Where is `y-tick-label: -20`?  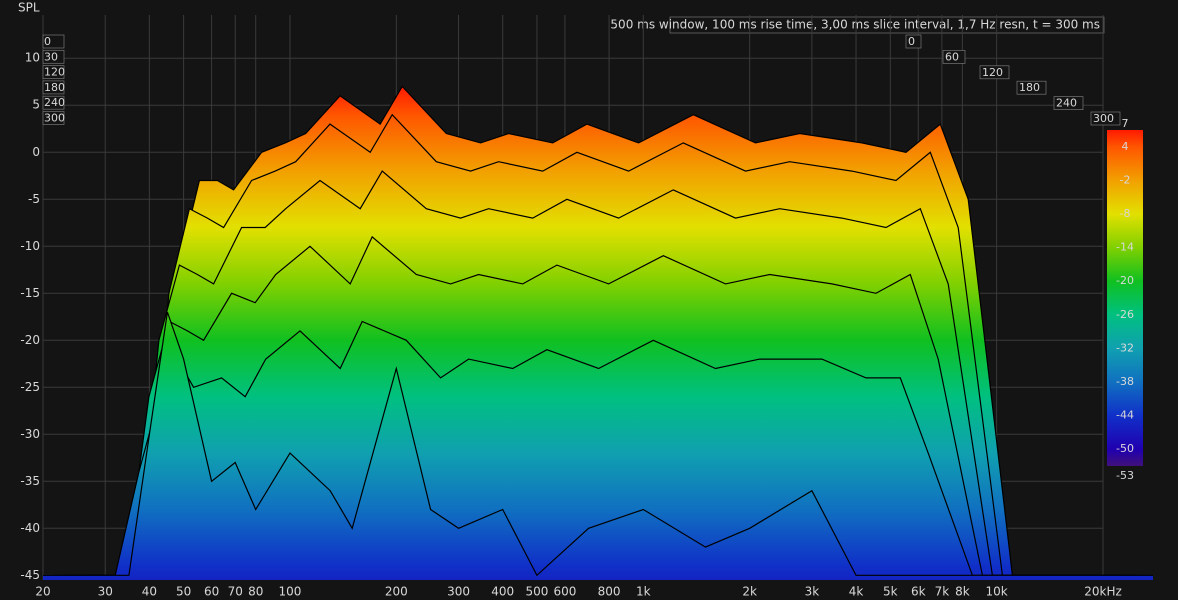 y-tick-label: -20 is located at coordinates (30, 340).